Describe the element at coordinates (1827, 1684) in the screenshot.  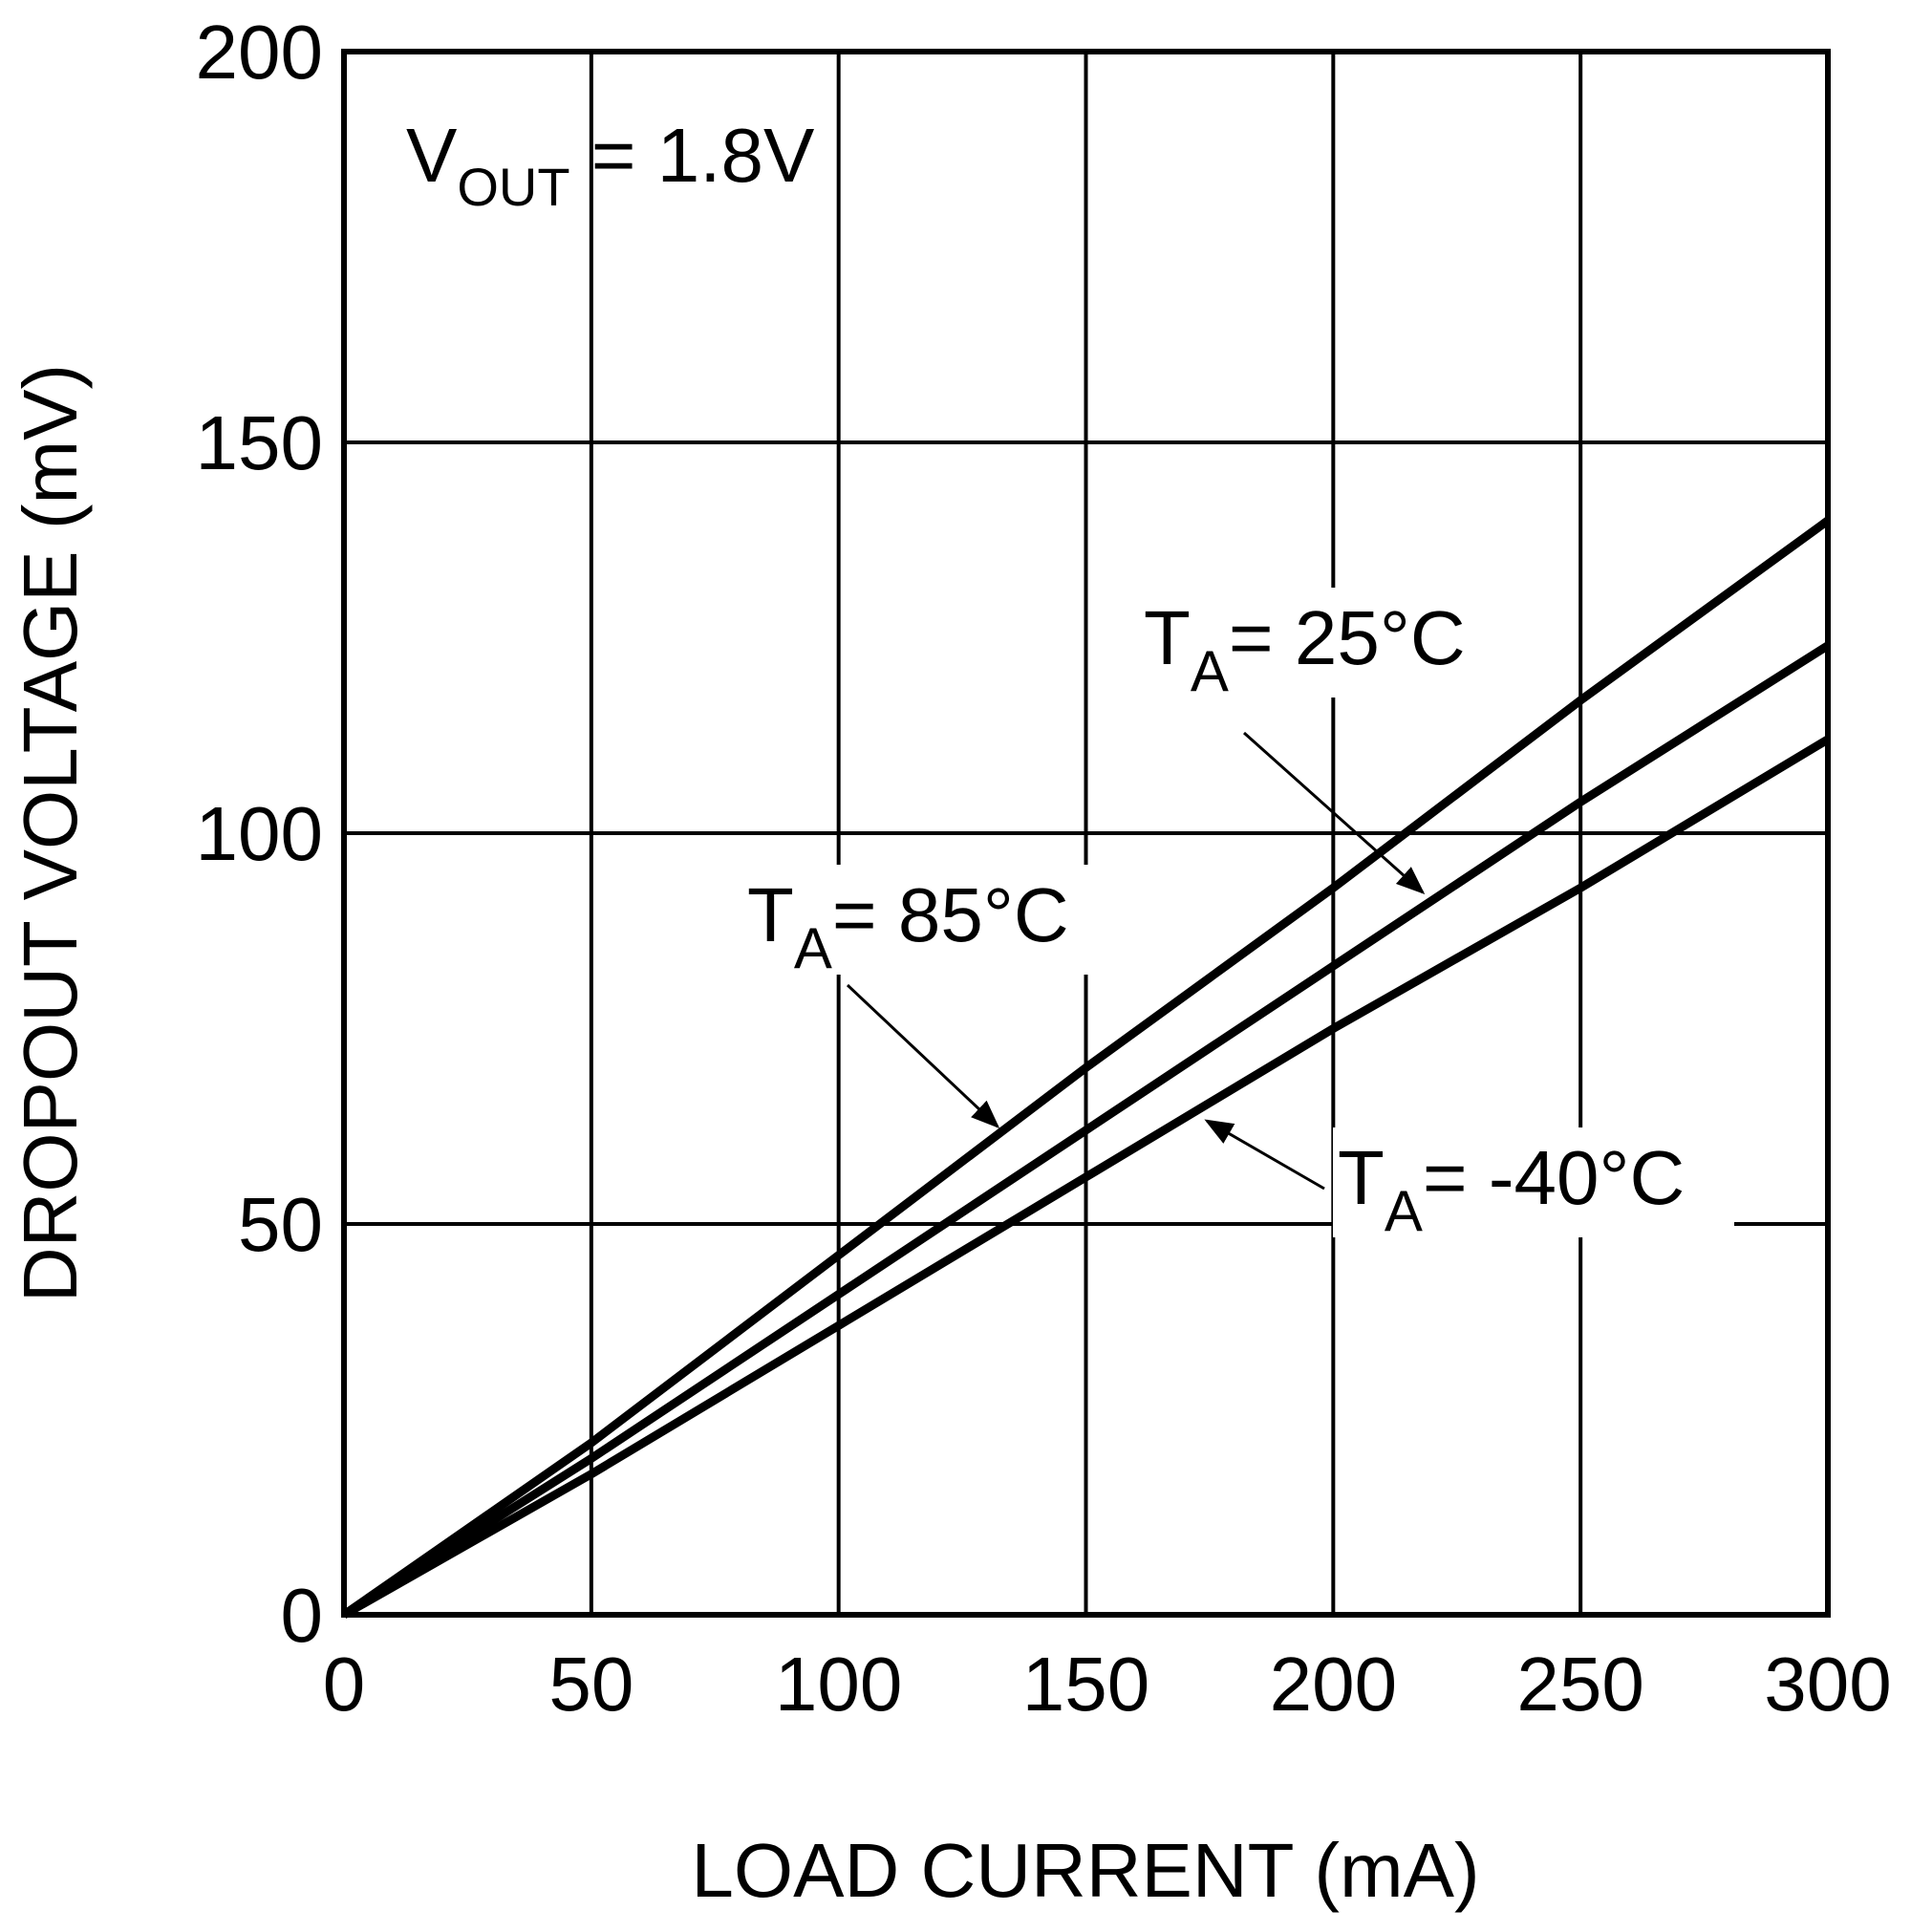
I see `x-tick-label: 300` at that location.